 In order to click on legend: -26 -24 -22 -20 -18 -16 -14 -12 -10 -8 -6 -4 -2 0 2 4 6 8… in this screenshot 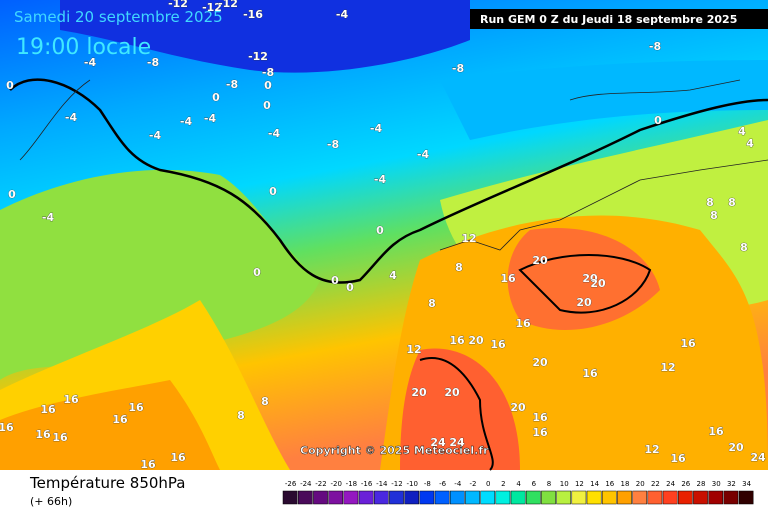, I will do `click(518, 492)`.